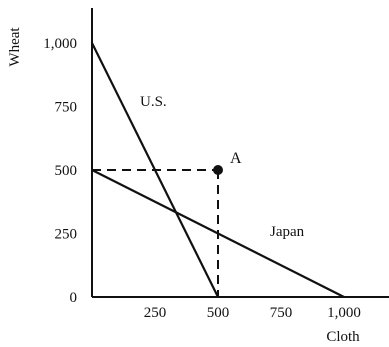 This screenshot has height=347, width=389. I want to click on y-tick-label: 750, so click(66, 108).